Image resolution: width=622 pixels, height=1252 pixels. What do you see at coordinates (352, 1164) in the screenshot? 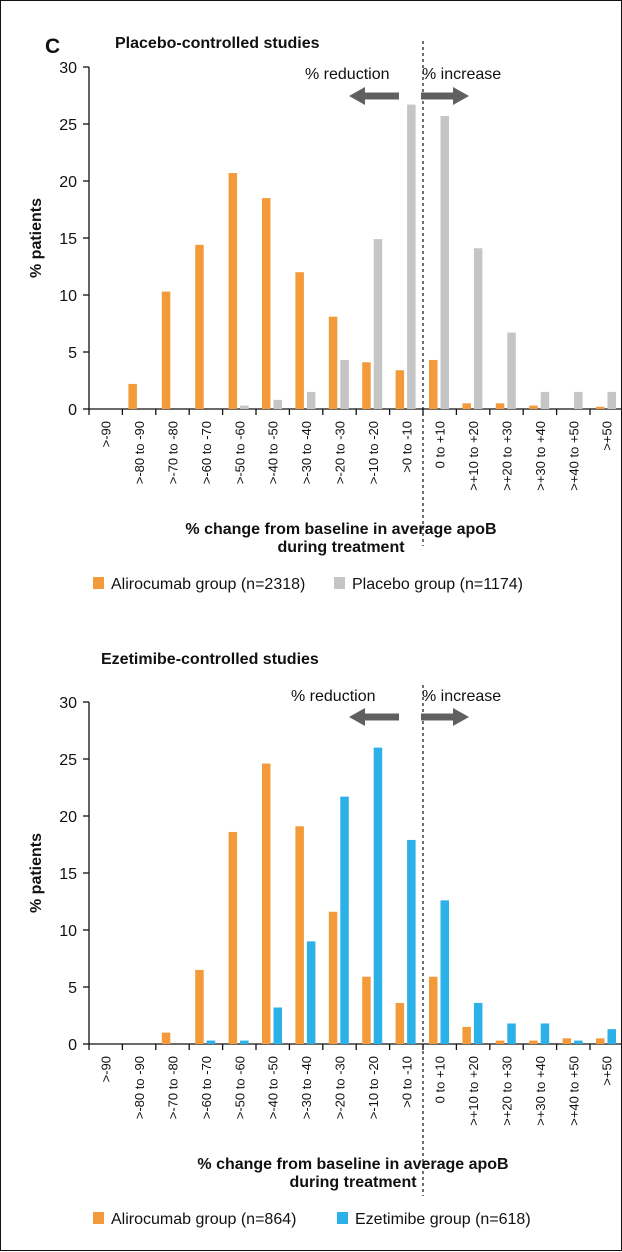
I see `x-axis-label: % change from baseline in average apoB` at bounding box center [352, 1164].